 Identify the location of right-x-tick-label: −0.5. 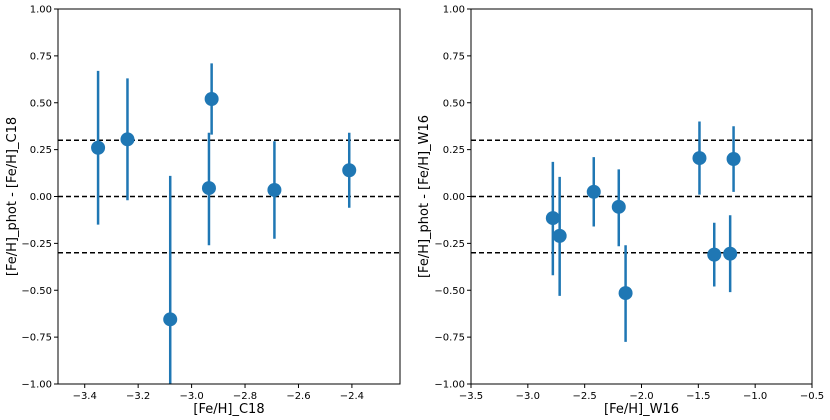
(812, 396).